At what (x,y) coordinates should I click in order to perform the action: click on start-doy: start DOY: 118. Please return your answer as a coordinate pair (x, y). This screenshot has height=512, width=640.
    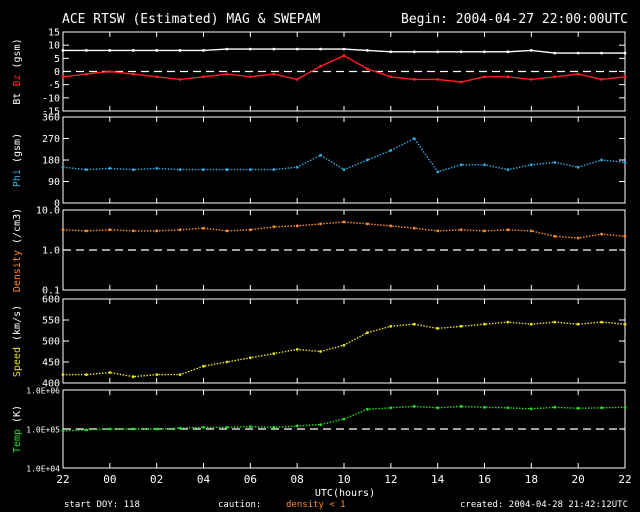
    Looking at the image, I should click on (102, 505).